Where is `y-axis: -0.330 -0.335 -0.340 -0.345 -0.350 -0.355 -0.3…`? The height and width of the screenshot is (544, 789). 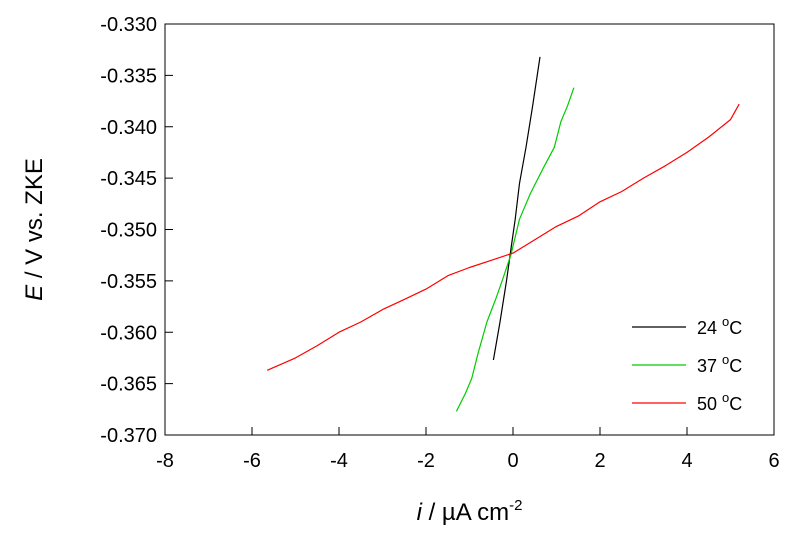
y-axis: -0.330 -0.335 -0.340 -0.345 -0.350 -0.355 -0.3… is located at coordinates (136, 230).